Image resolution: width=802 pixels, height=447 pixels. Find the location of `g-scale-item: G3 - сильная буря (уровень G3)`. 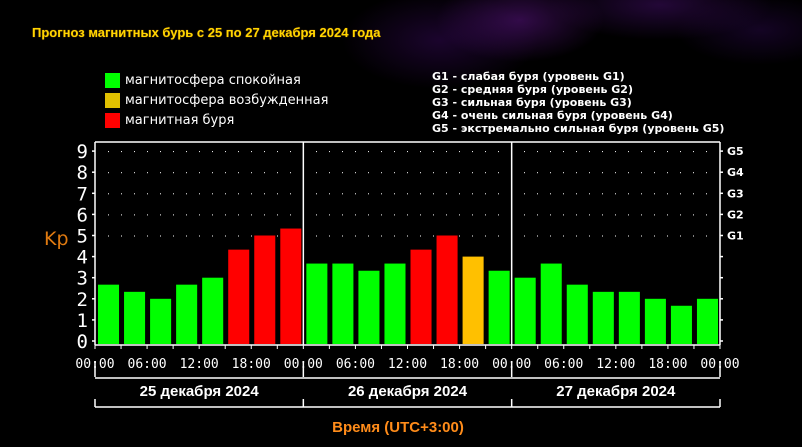

g-scale-item: G3 - сильная буря (уровень G3) is located at coordinates (532, 102).